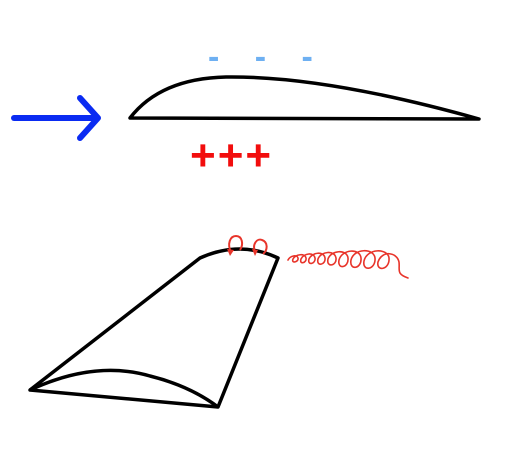 Image resolution: width=513 pixels, height=473 pixels. I want to click on airflow-arrow, so click(56, 118).